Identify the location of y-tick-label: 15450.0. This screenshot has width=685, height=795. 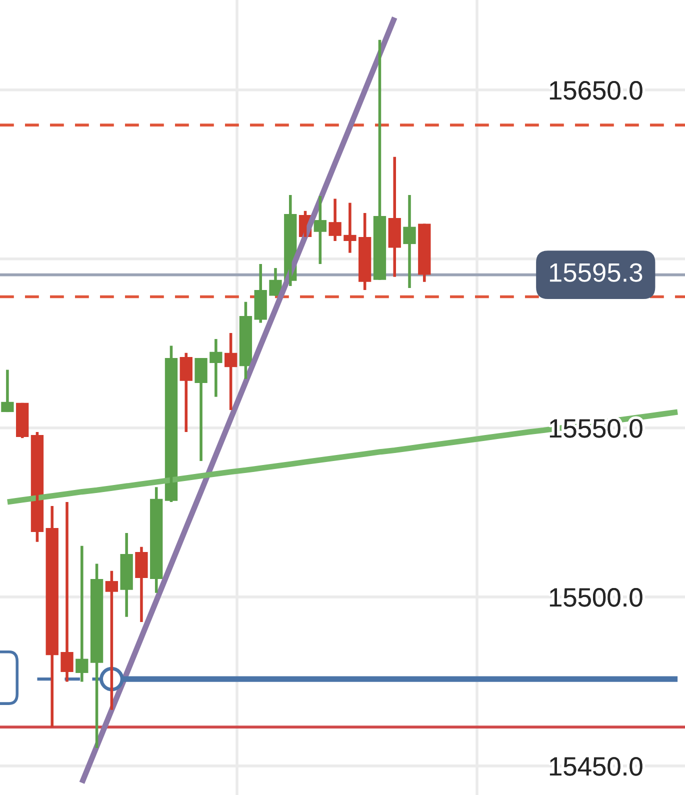
(596, 766).